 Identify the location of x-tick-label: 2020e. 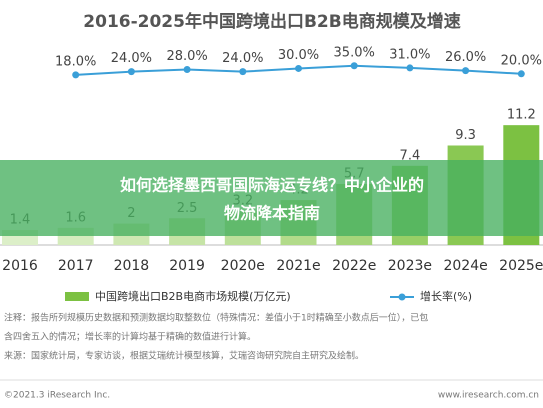
(243, 266).